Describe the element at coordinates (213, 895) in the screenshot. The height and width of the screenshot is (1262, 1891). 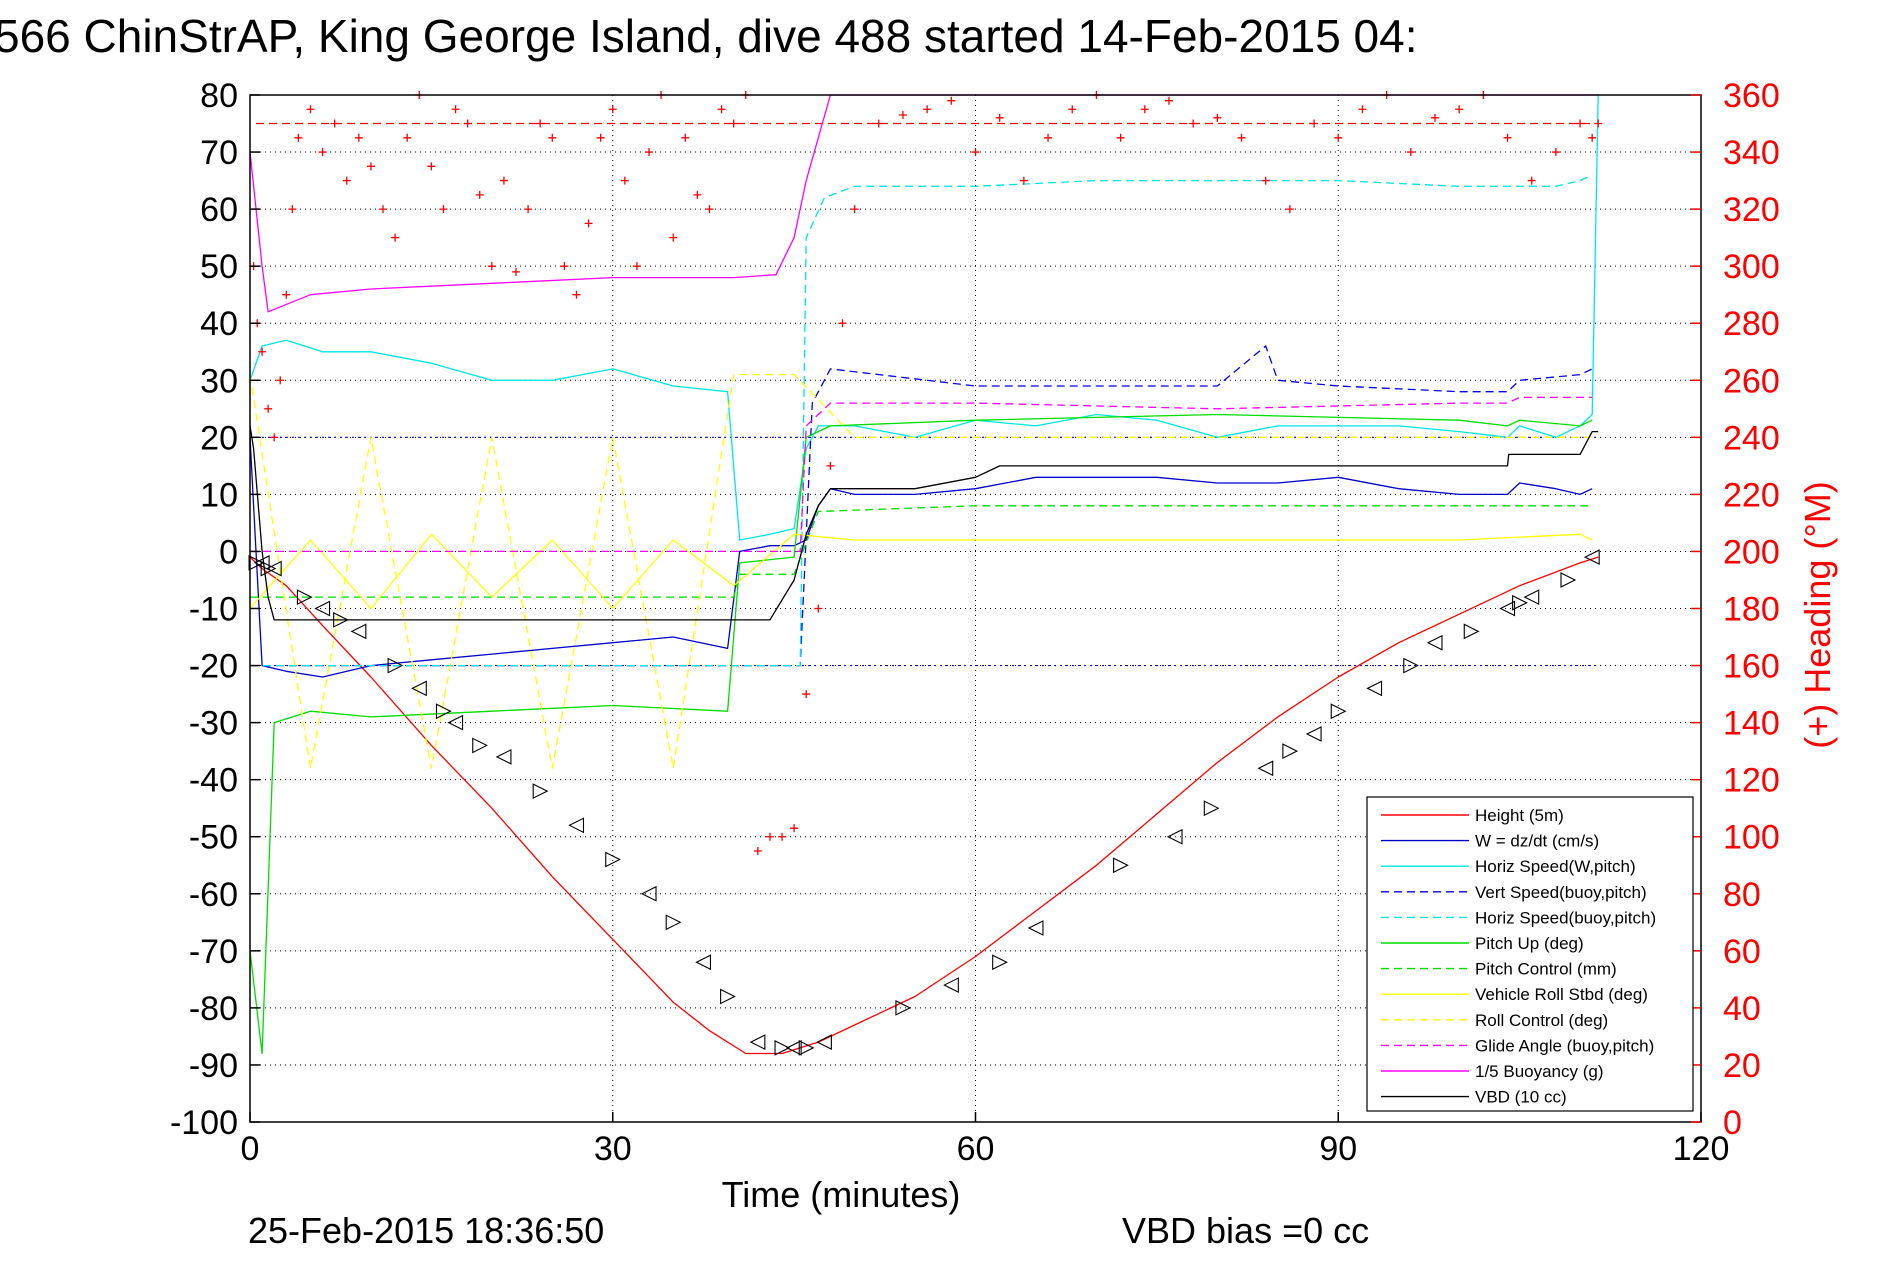
I see `y-tick-label: -60` at that location.